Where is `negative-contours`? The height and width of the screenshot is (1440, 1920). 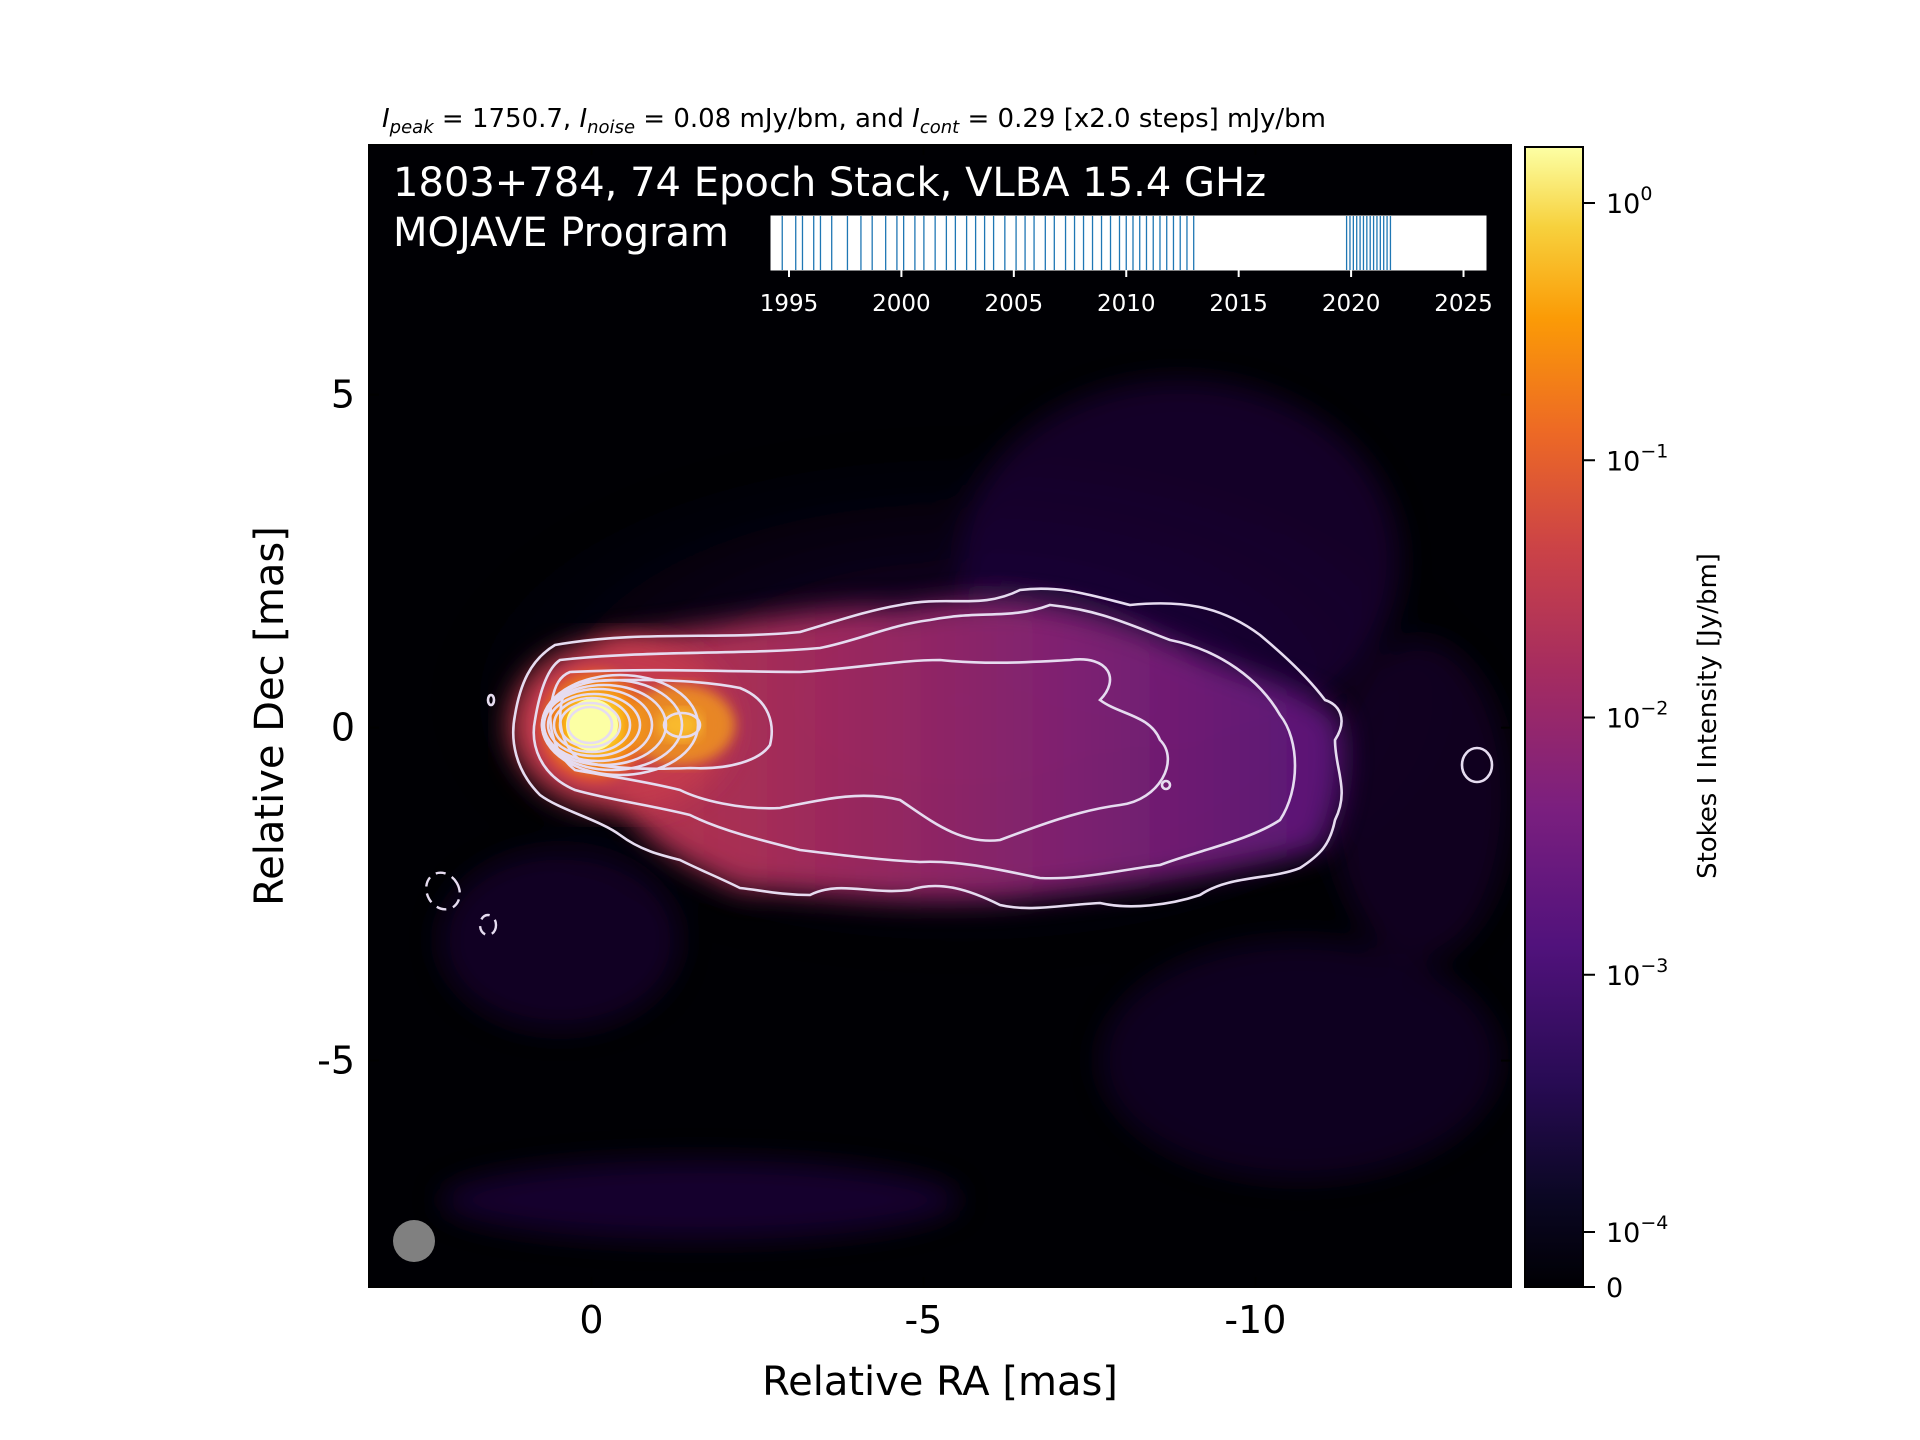
negative-contours is located at coordinates (461, 904).